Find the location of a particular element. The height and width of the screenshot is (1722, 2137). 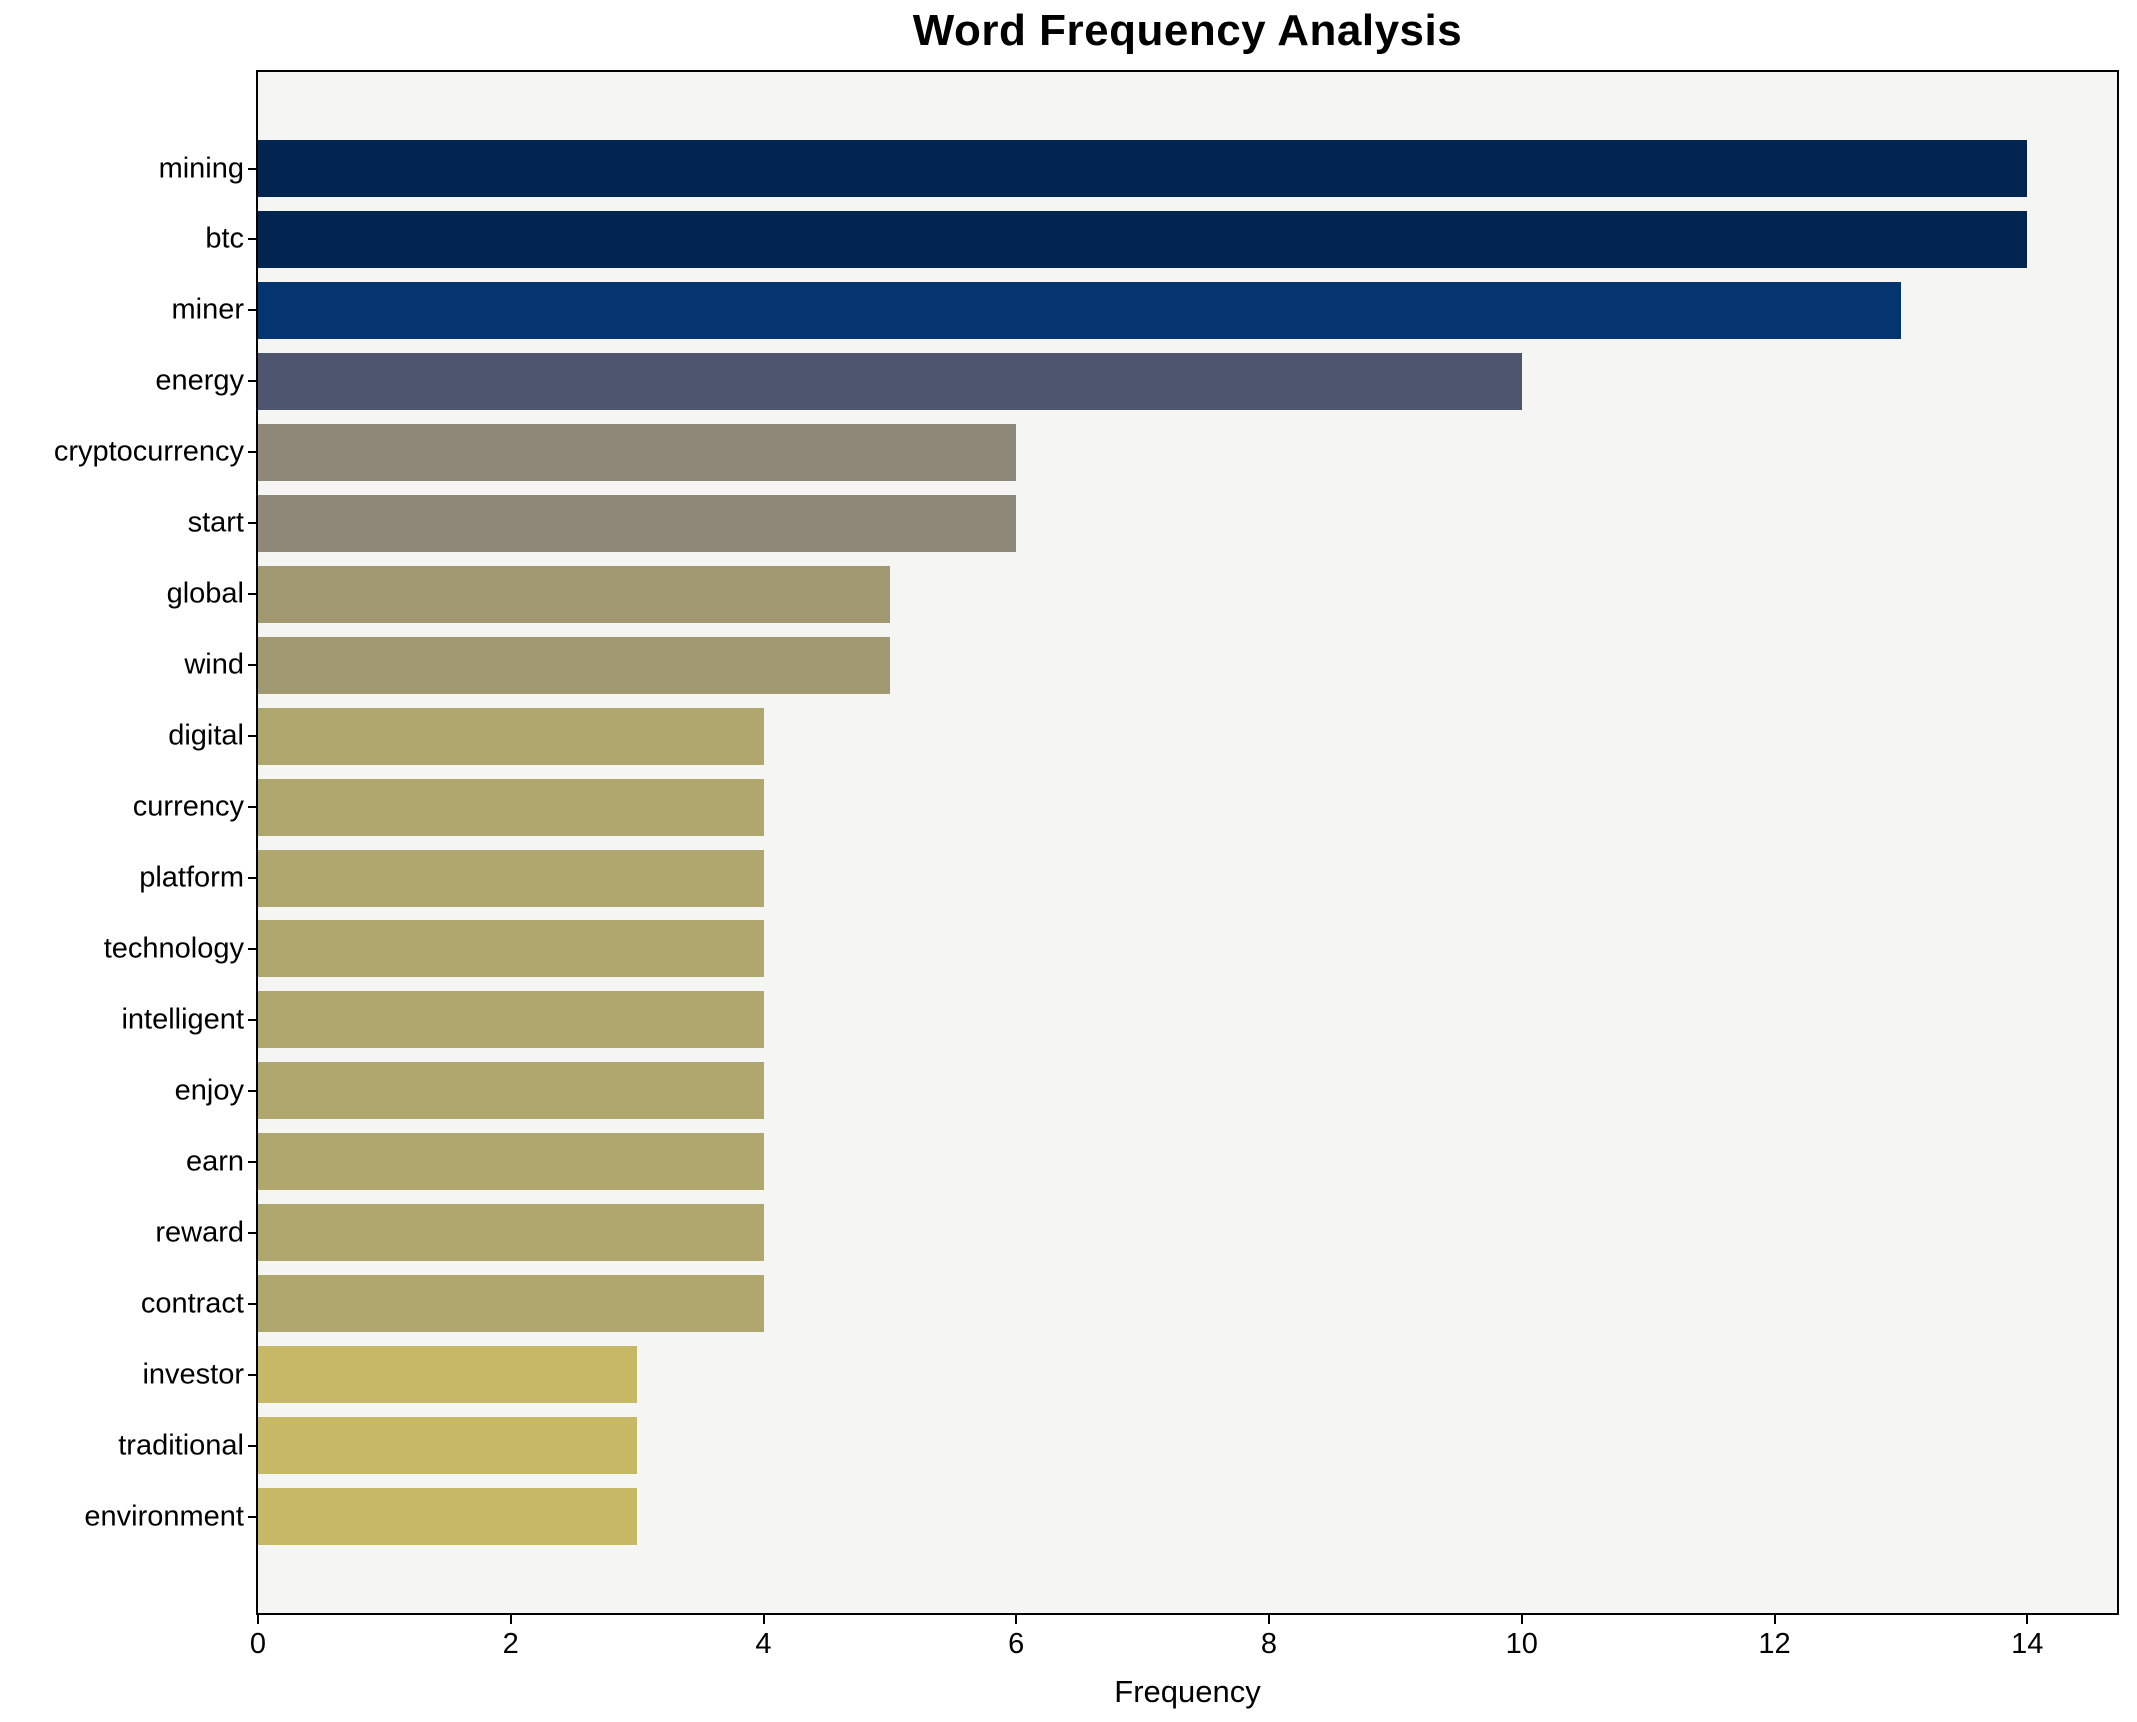

y-tick-label-miner: miner is located at coordinates (207, 309).